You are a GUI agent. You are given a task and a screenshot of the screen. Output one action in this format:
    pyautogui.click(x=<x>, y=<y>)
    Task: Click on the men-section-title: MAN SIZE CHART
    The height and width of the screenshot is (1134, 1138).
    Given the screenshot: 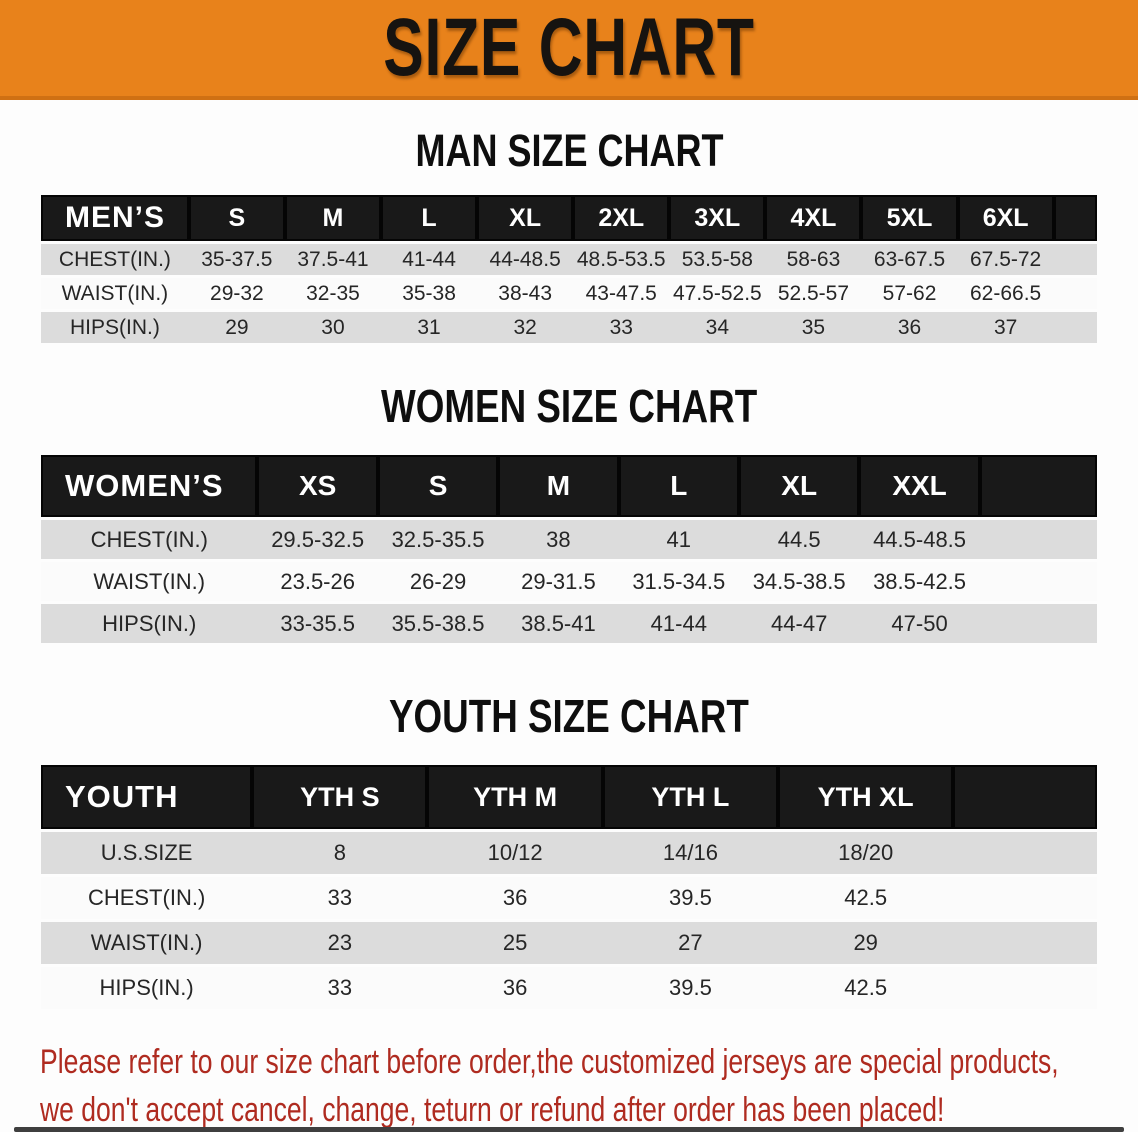 What is the action you would take?
    pyautogui.click(x=569, y=151)
    